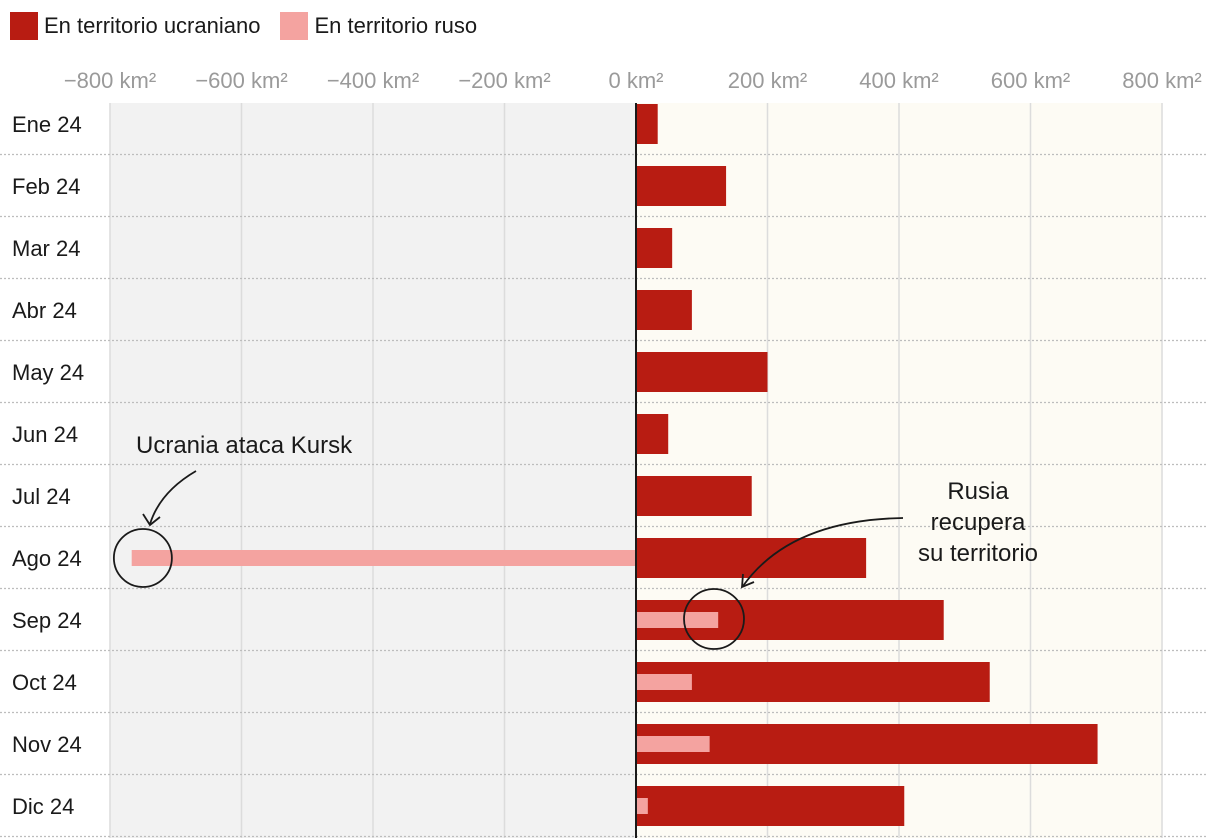 This screenshot has width=1220, height=838. What do you see at coordinates (47, 620) in the screenshot?
I see `category-label: Sep 24` at bounding box center [47, 620].